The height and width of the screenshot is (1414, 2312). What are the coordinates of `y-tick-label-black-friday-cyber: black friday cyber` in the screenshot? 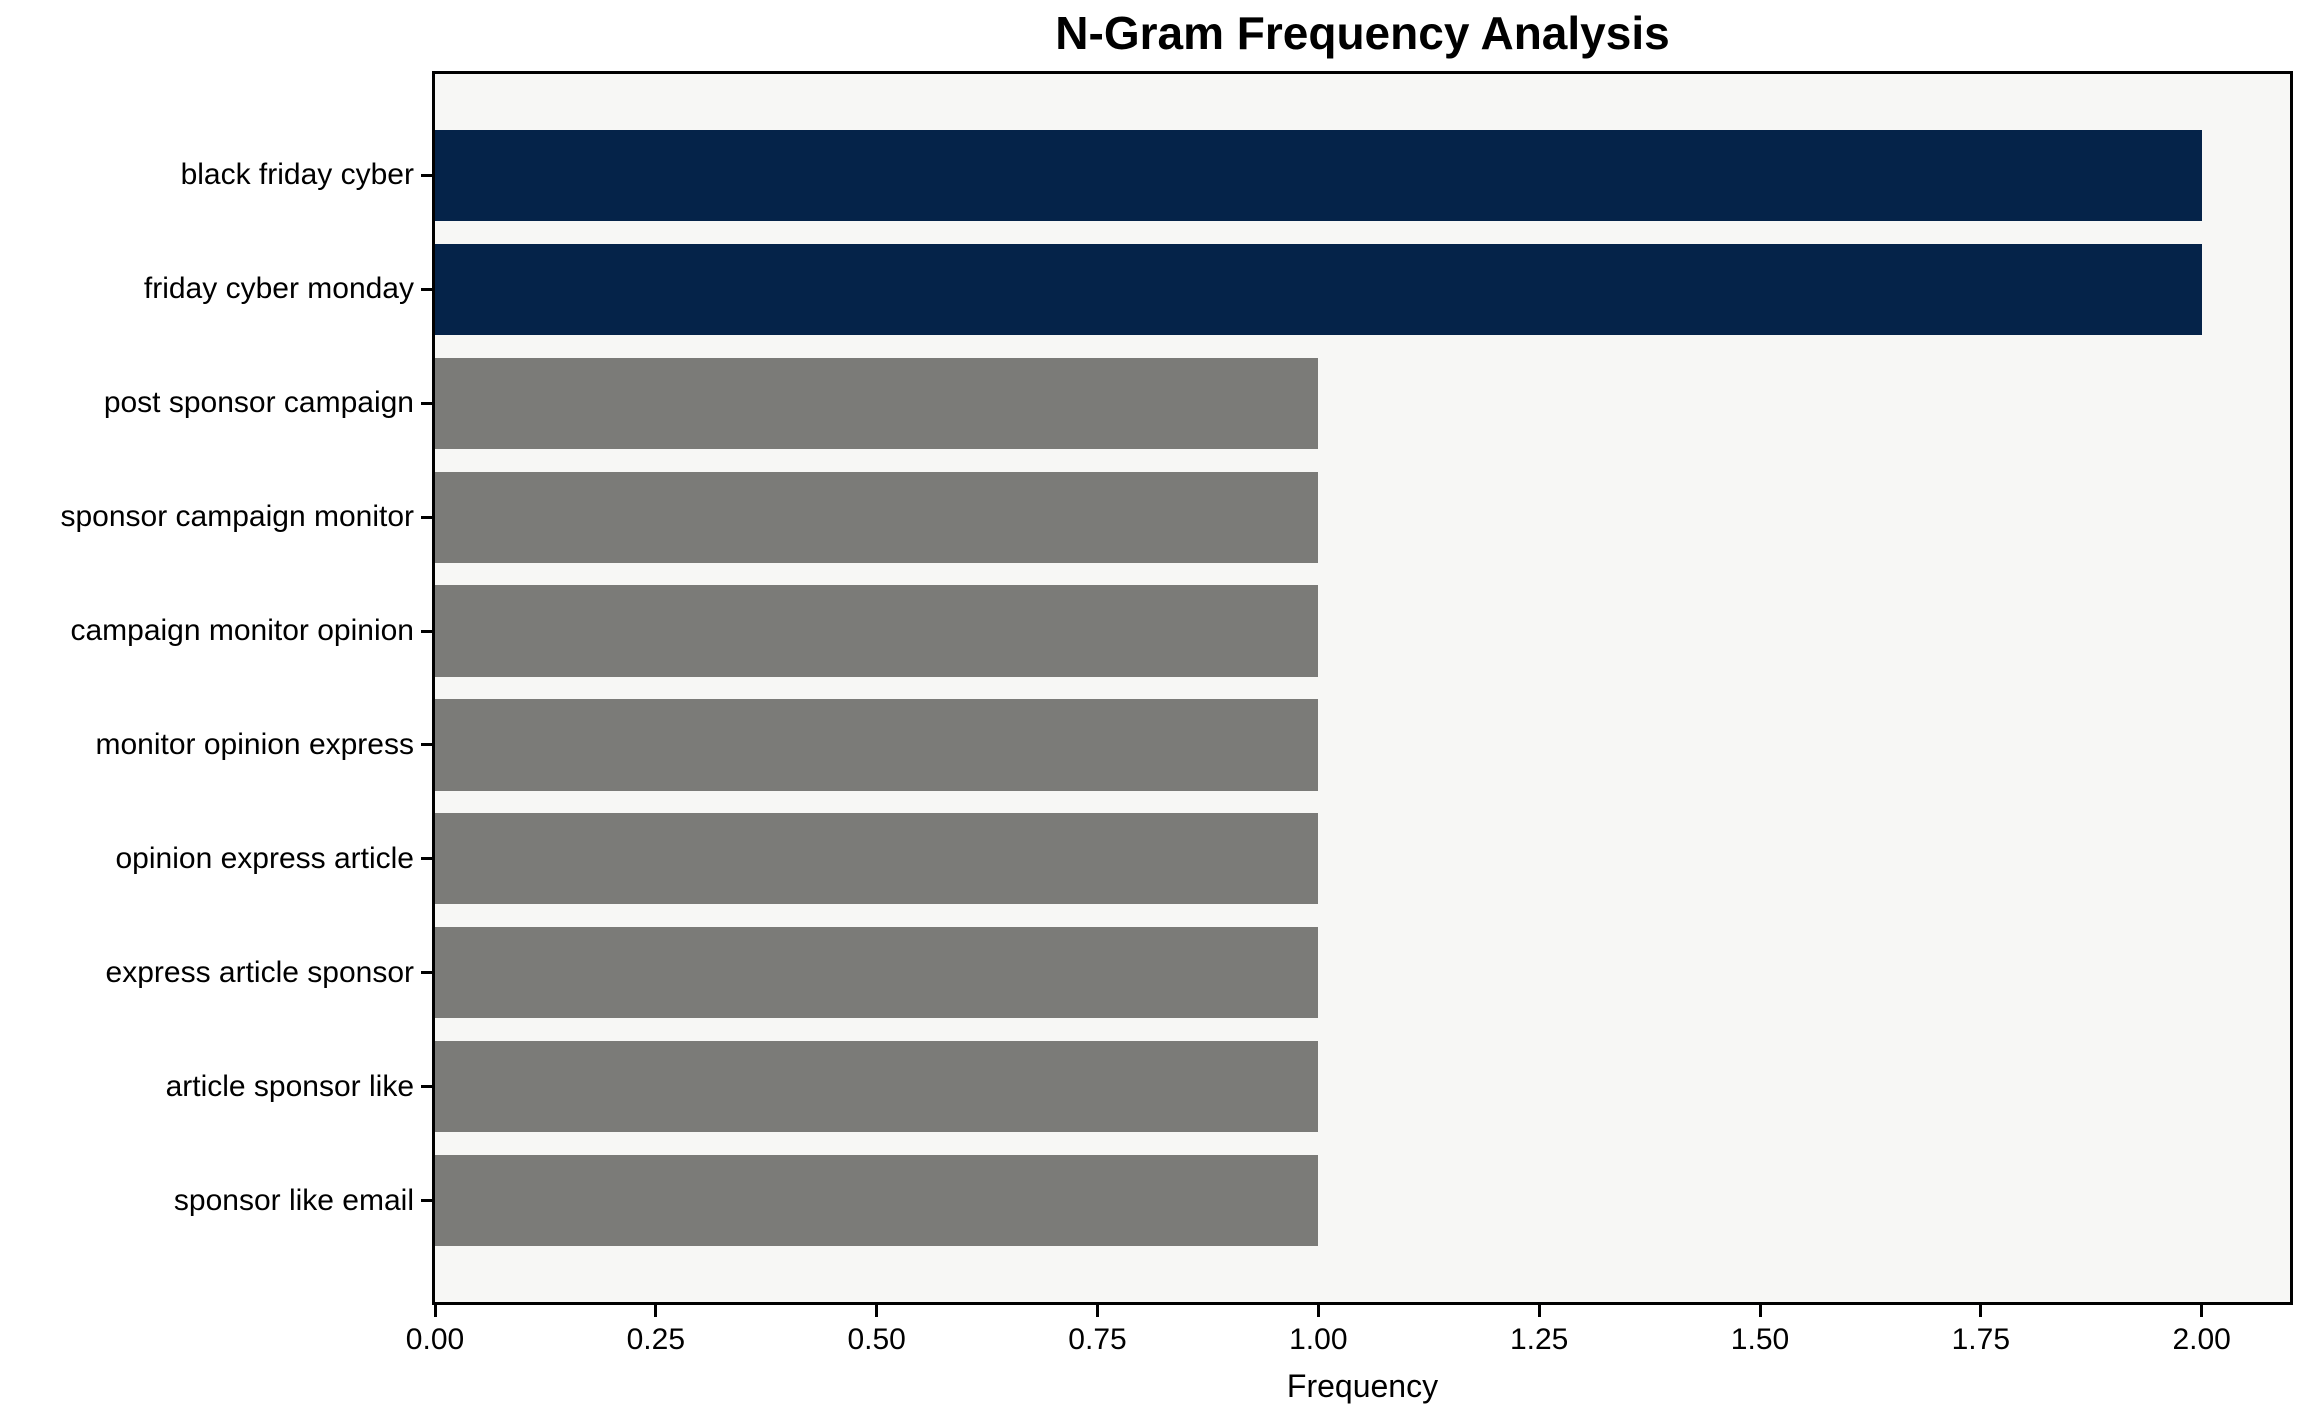 It's located at (297, 175).